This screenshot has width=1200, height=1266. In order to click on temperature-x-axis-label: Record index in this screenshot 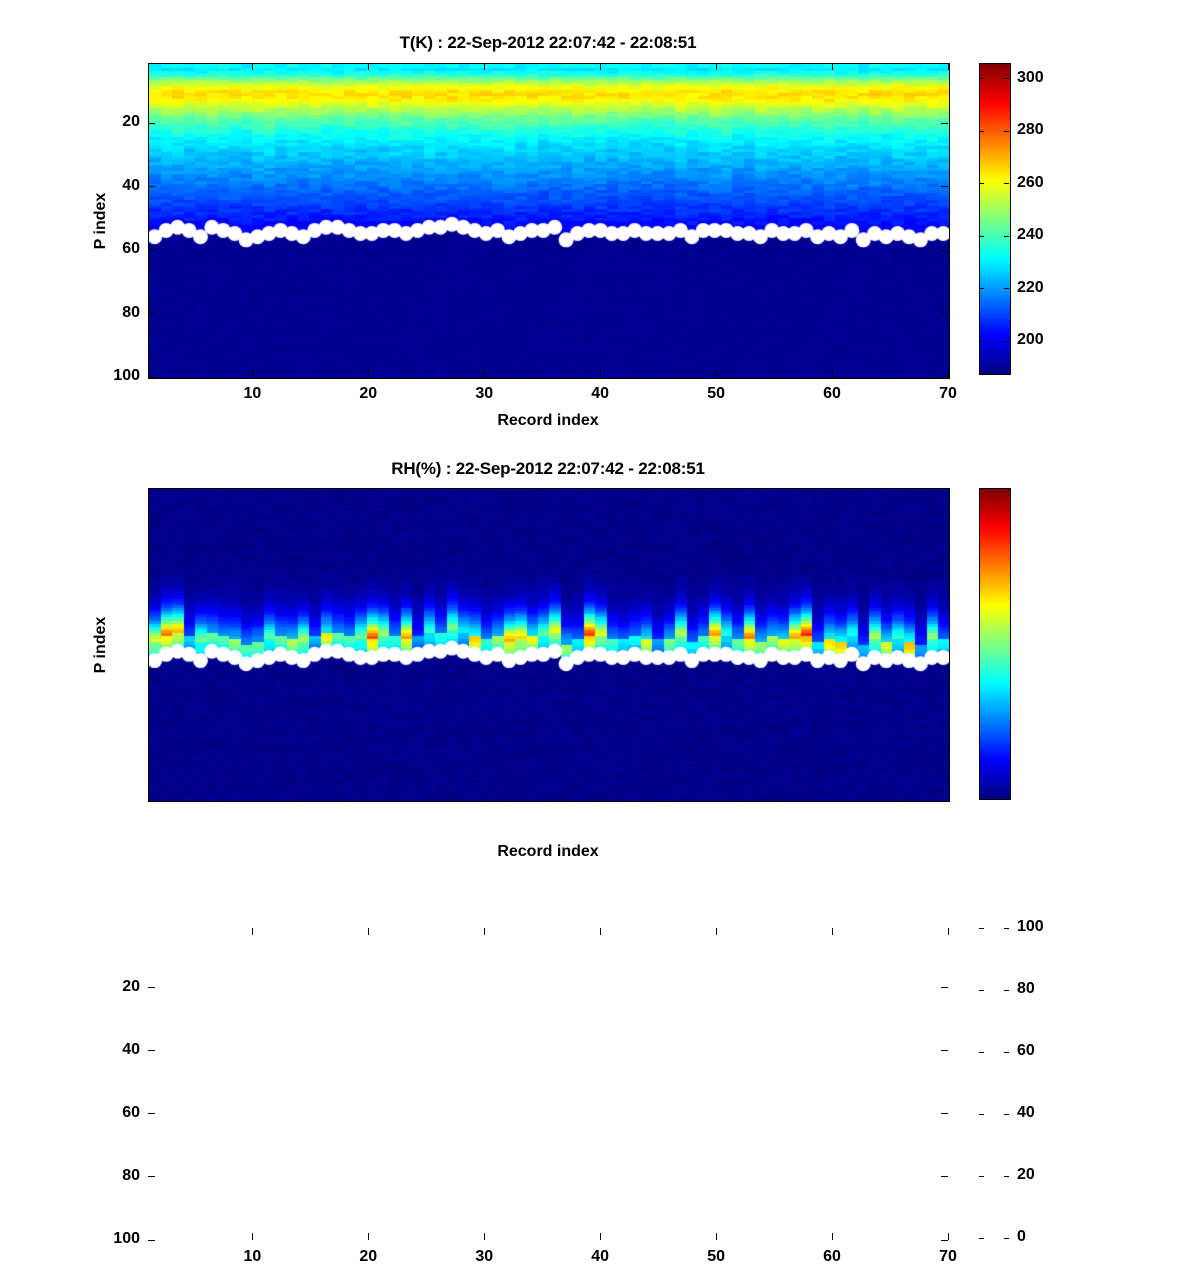, I will do `click(548, 420)`.